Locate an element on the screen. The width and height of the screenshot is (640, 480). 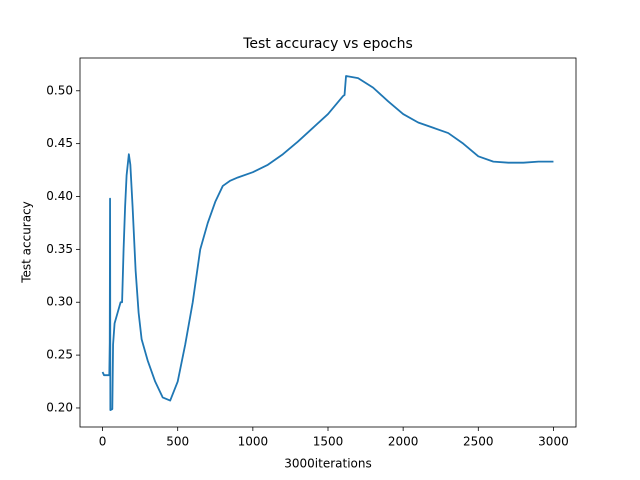
x-tick-label: 0 is located at coordinates (103, 442).